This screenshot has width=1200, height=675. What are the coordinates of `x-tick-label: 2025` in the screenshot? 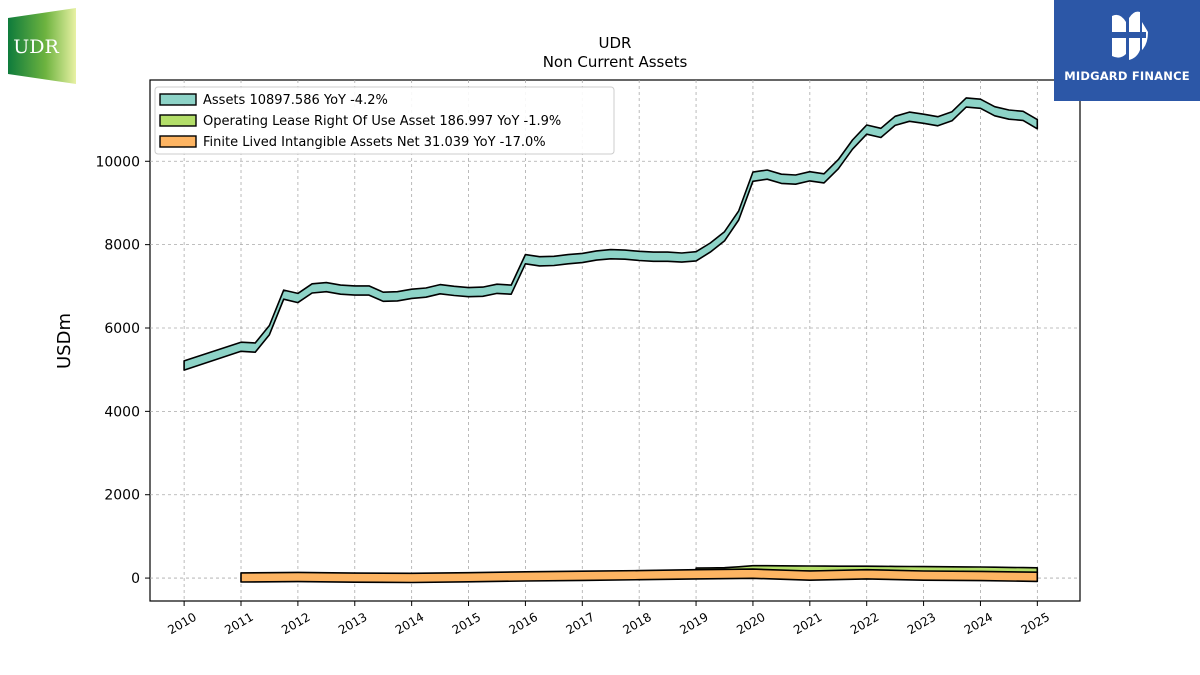 It's located at (1035, 623).